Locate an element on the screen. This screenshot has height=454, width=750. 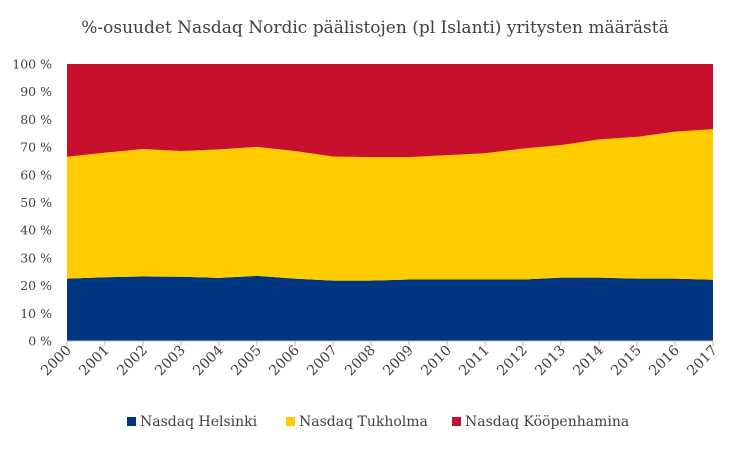
y-tick-label: 30 % is located at coordinates (36, 257).